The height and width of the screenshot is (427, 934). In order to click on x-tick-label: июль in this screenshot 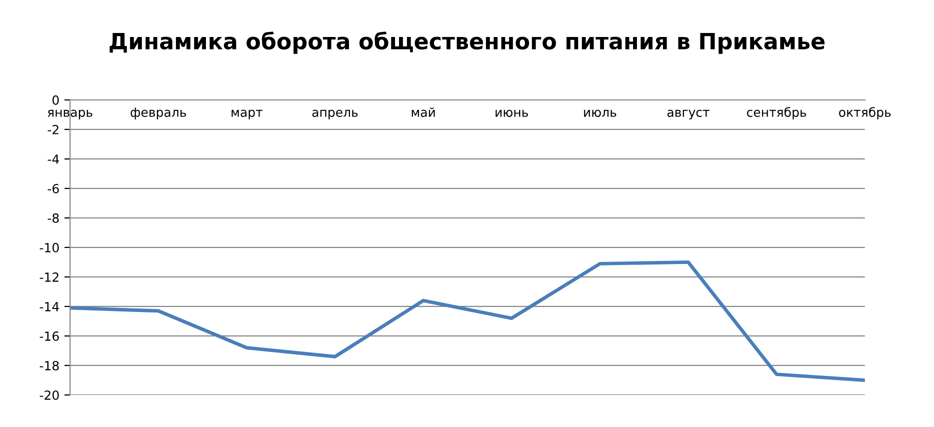, I will do `click(600, 113)`.